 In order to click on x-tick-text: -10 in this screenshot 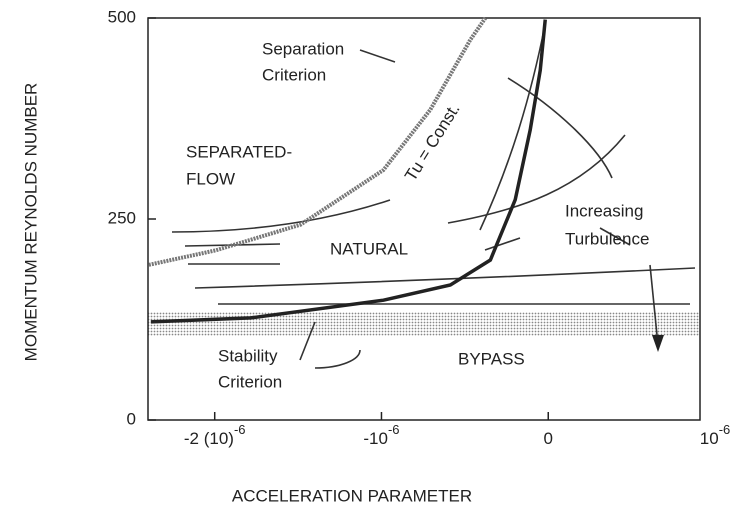, I will do `click(375, 438)`.